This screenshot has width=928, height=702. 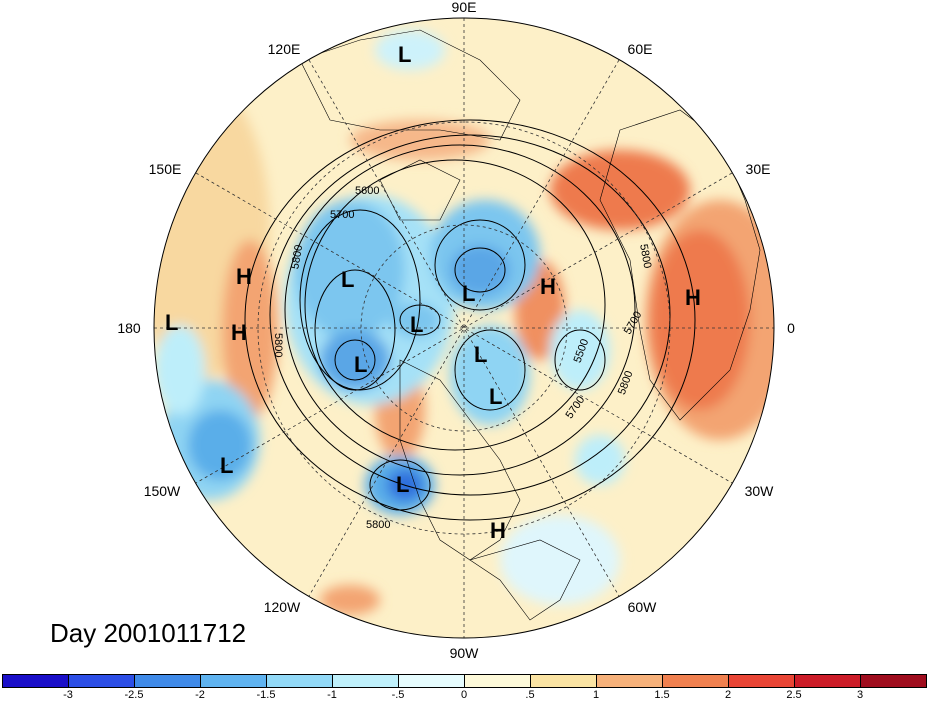 What do you see at coordinates (640, 49) in the screenshot?
I see `lon-label-60e: 60E` at bounding box center [640, 49].